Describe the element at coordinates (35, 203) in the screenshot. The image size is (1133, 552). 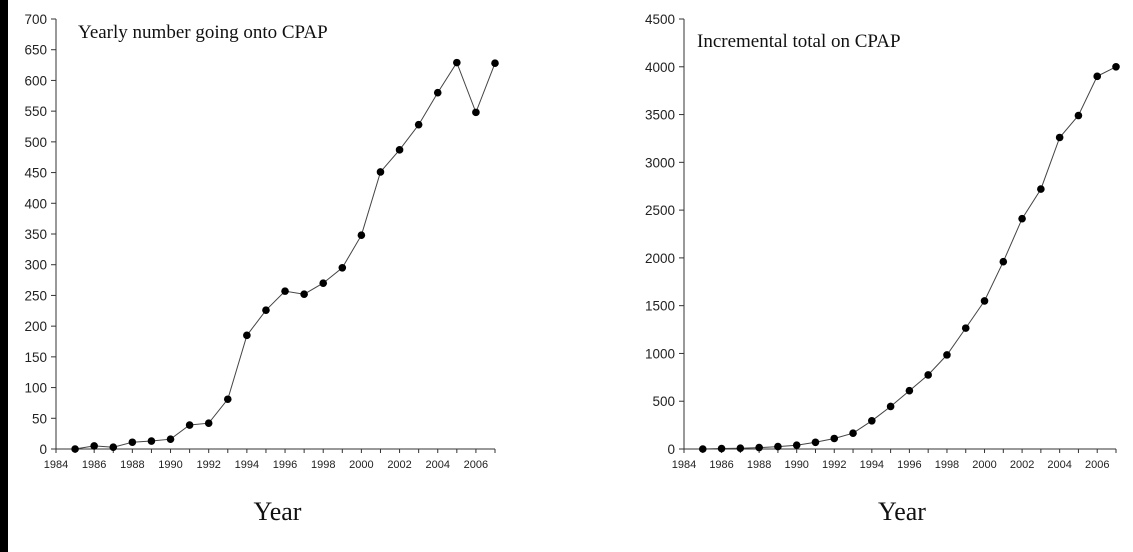
I see `y-tick-label: 400` at that location.